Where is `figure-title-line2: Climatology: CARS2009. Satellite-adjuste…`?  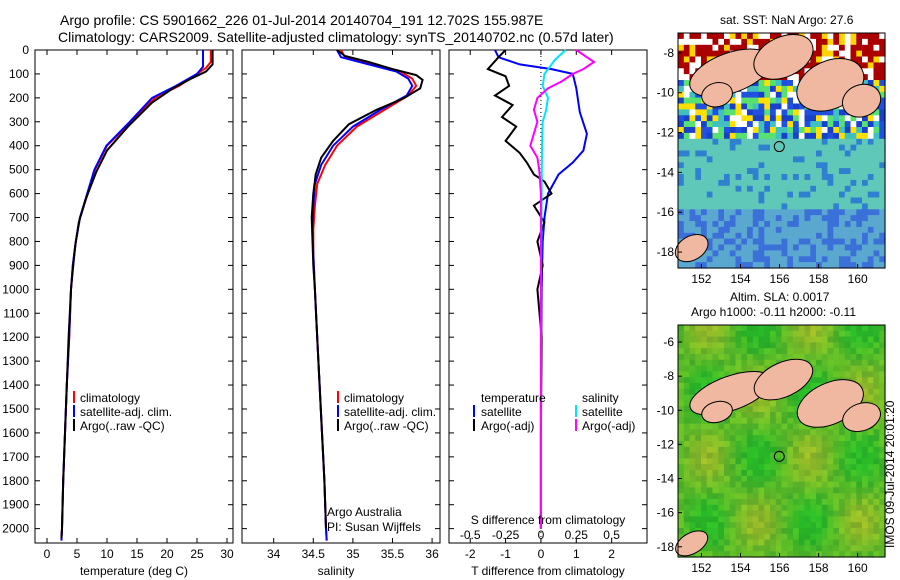 figure-title-line2: Climatology: CARS2009. Satellite-adjuste… is located at coordinates (336, 37).